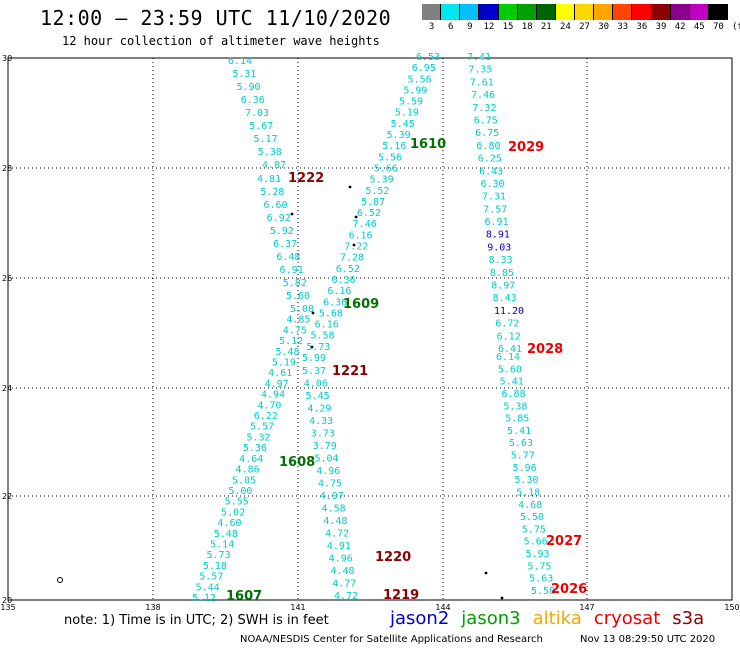 The width and height of the screenshot is (740, 650). What do you see at coordinates (431, 27) in the screenshot?
I see `legend-label-3: 3` at bounding box center [431, 27].